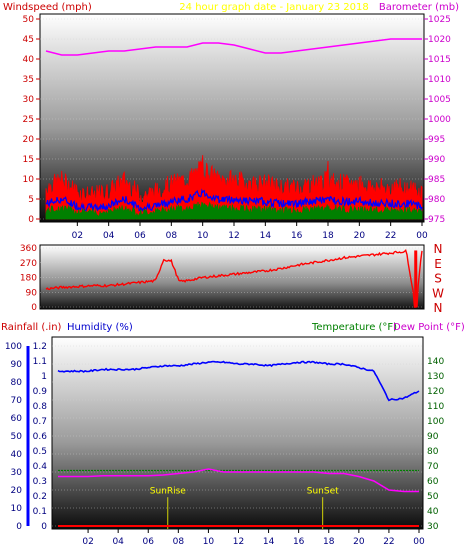 Image resolution: width=466 pixels, height=555 pixels. What do you see at coordinates (100, 327) in the screenshot?
I see `humidity-axis-title: Humidity (%)` at bounding box center [100, 327].